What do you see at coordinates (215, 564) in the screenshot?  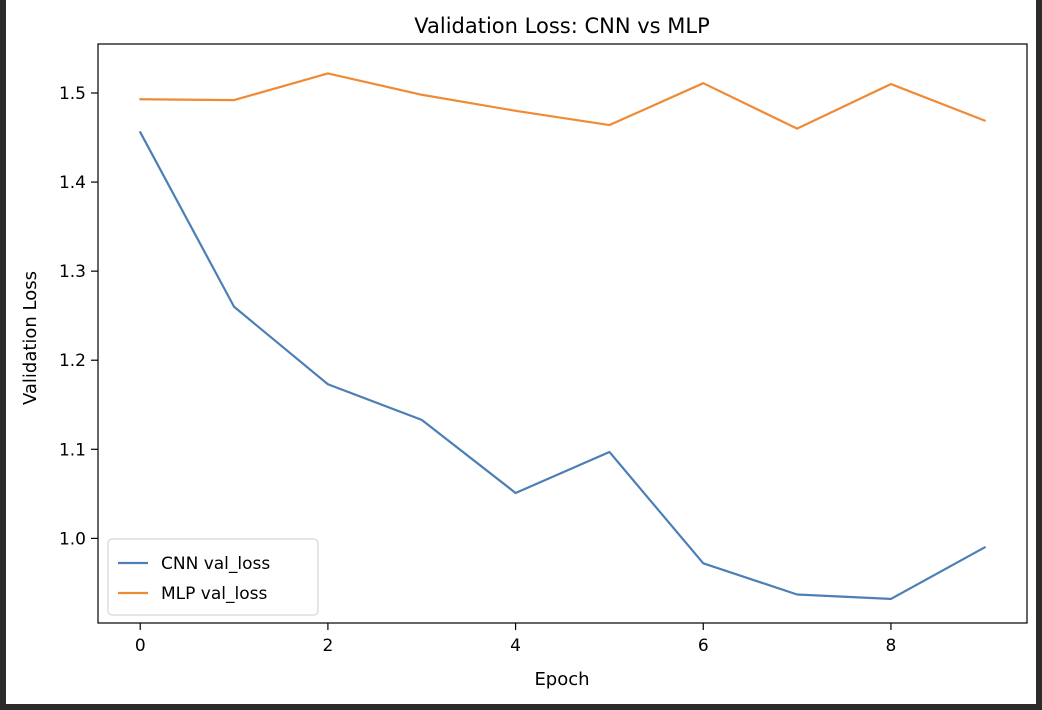 I see `legend-label-cnn: CNN val_loss` at bounding box center [215, 564].